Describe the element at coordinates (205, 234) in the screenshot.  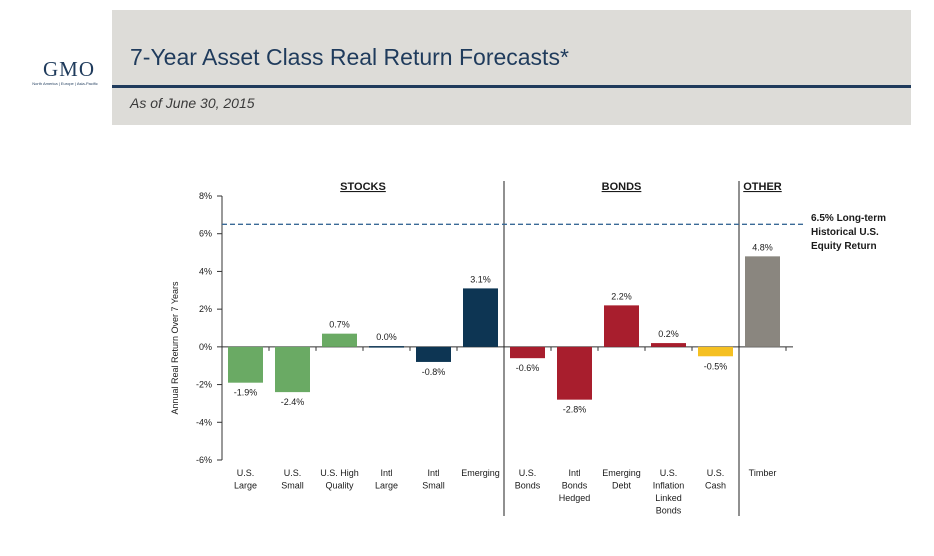
I see `y-tick-label: 6%` at that location.